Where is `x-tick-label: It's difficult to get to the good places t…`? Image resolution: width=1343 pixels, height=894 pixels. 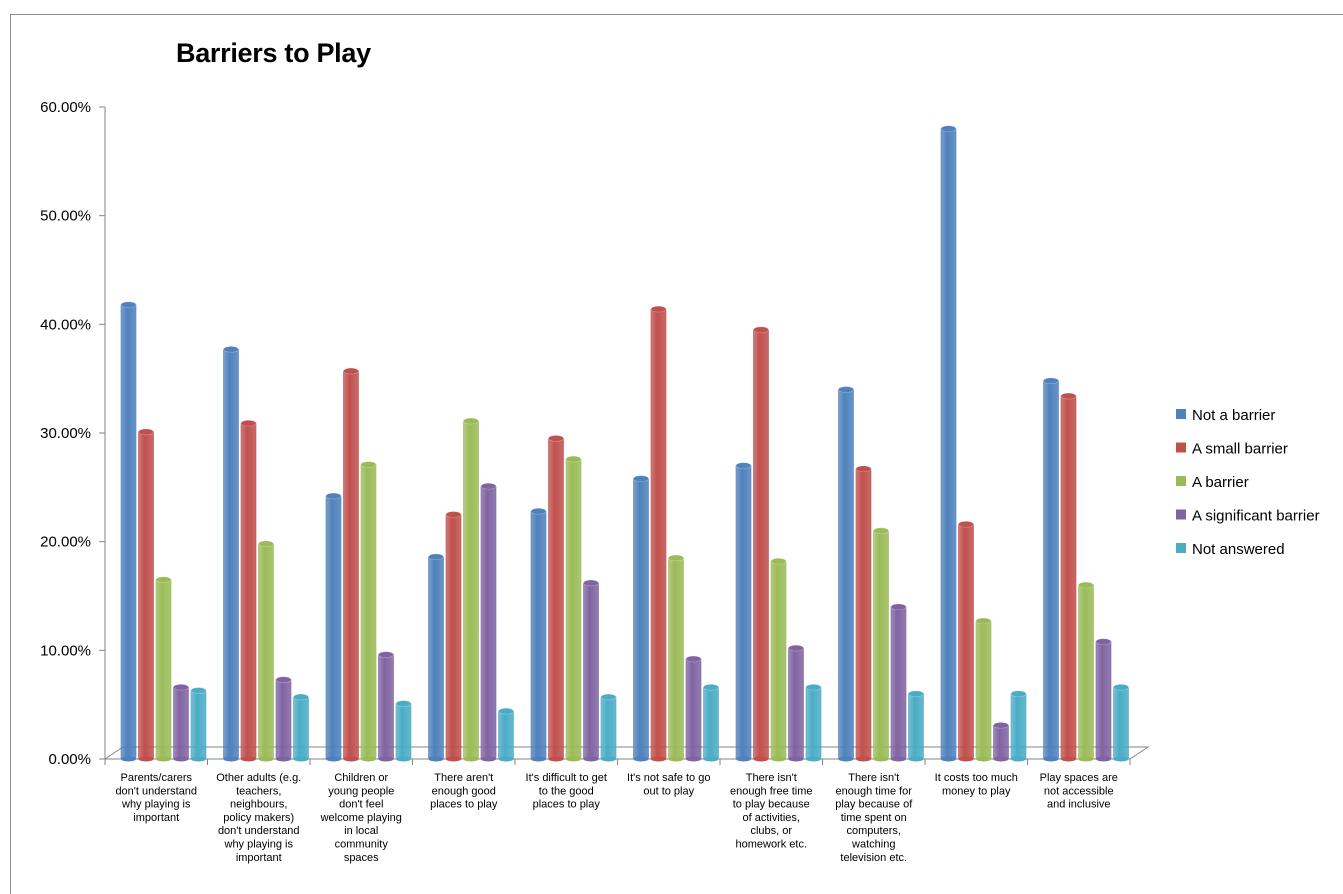 x-tick-label: It's difficult to get to the good places t… is located at coordinates (566, 791).